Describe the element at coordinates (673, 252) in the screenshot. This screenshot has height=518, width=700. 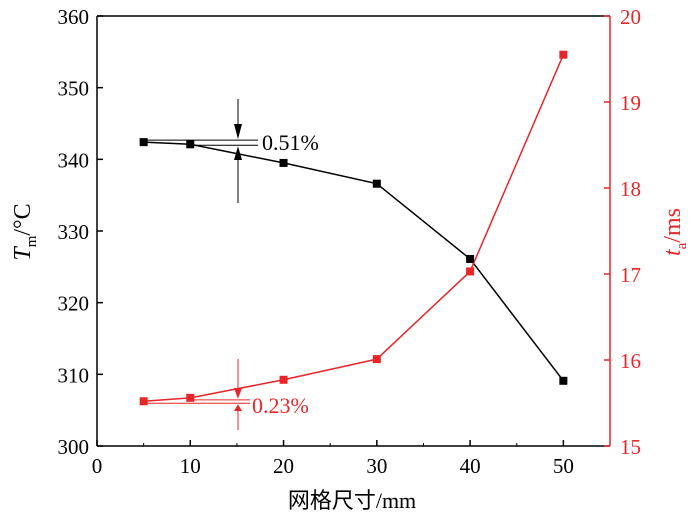
I see `right-label-main: t` at that location.